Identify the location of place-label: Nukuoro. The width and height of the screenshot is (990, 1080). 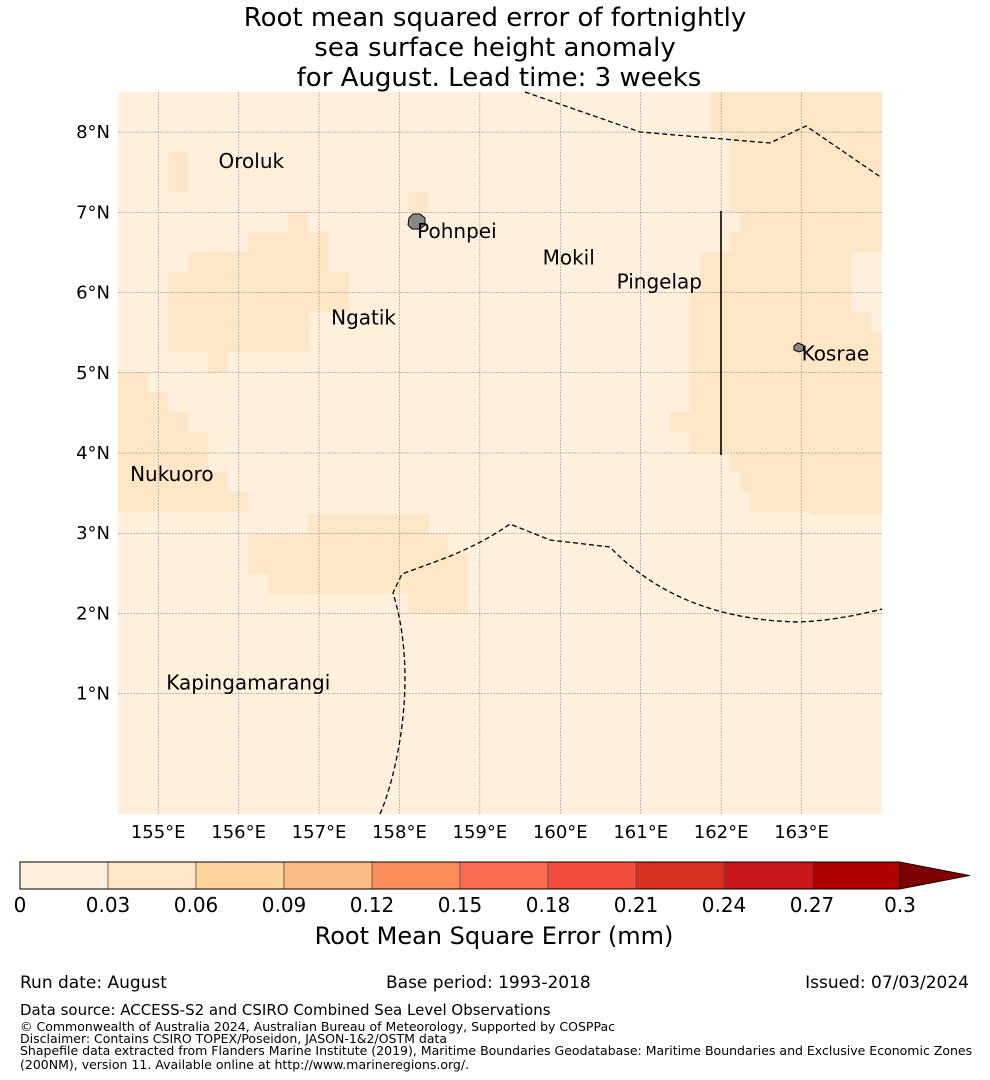
(172, 474).